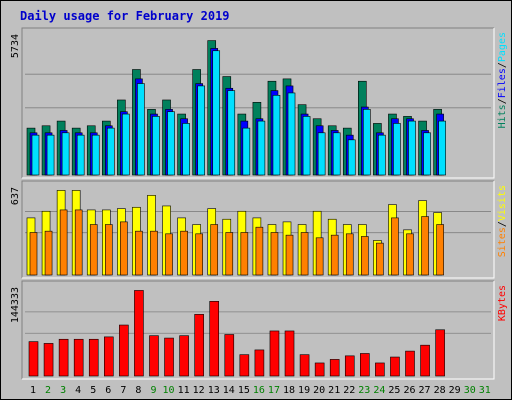 Image resolution: width=512 pixels, height=403 pixels. Describe the element at coordinates (199, 390) in the screenshot. I see `x-tick-label-12: 12` at that location.